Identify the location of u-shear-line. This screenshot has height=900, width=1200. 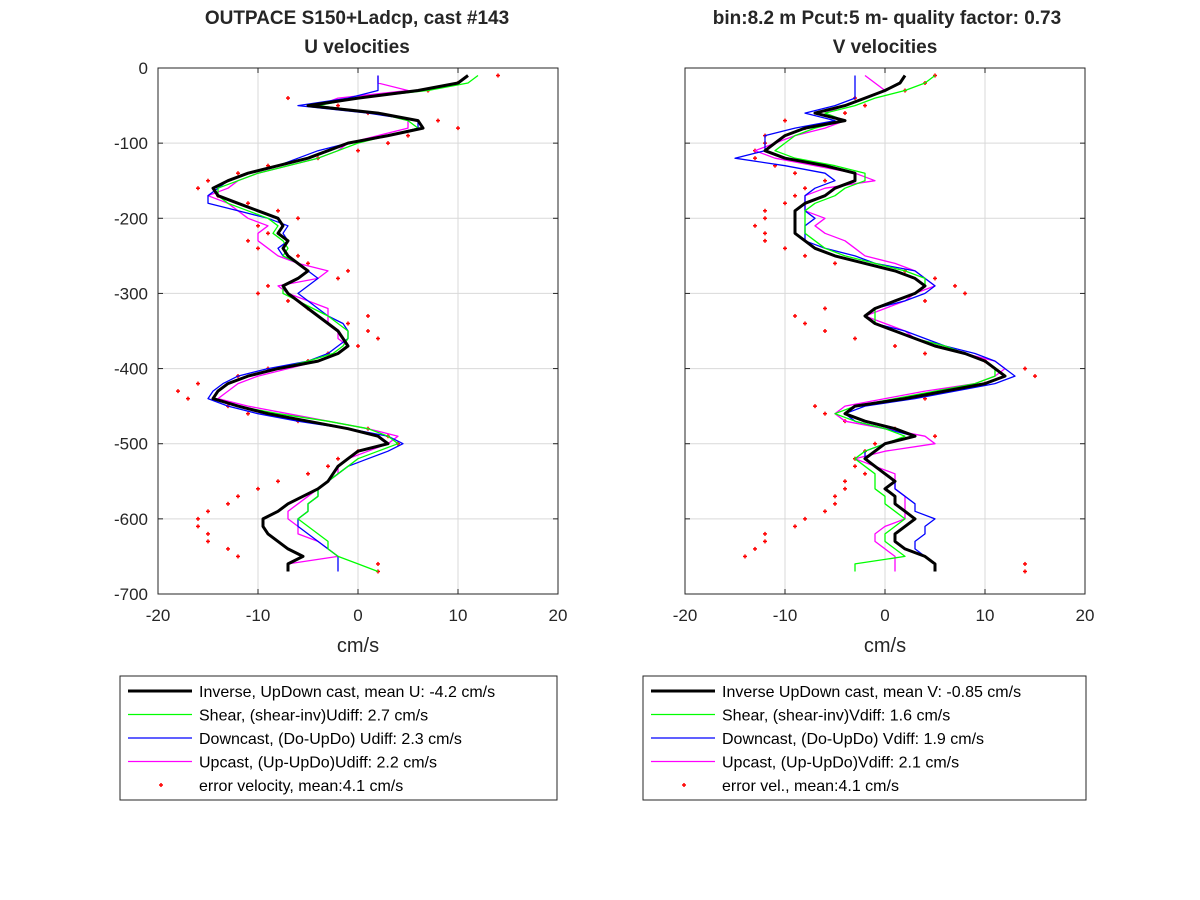
(345, 323).